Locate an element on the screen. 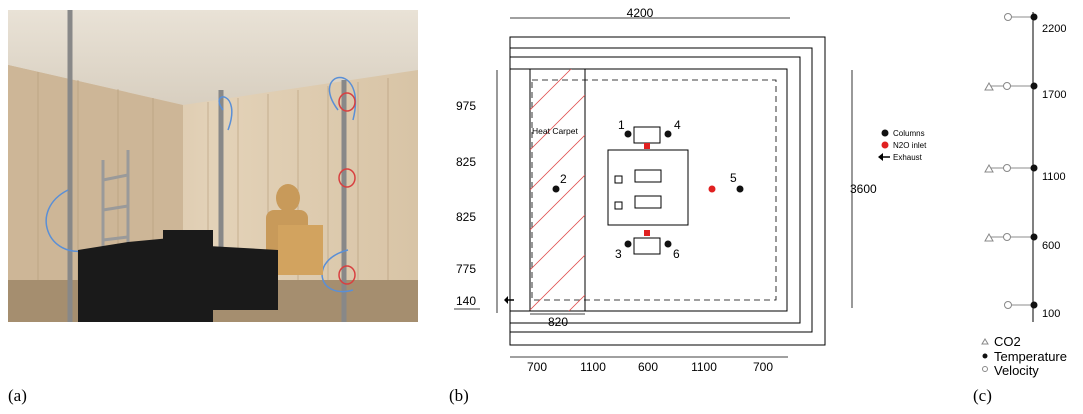 This screenshot has width=1083, height=414. legend-co2-label: CO2 is located at coordinates (1007, 341).